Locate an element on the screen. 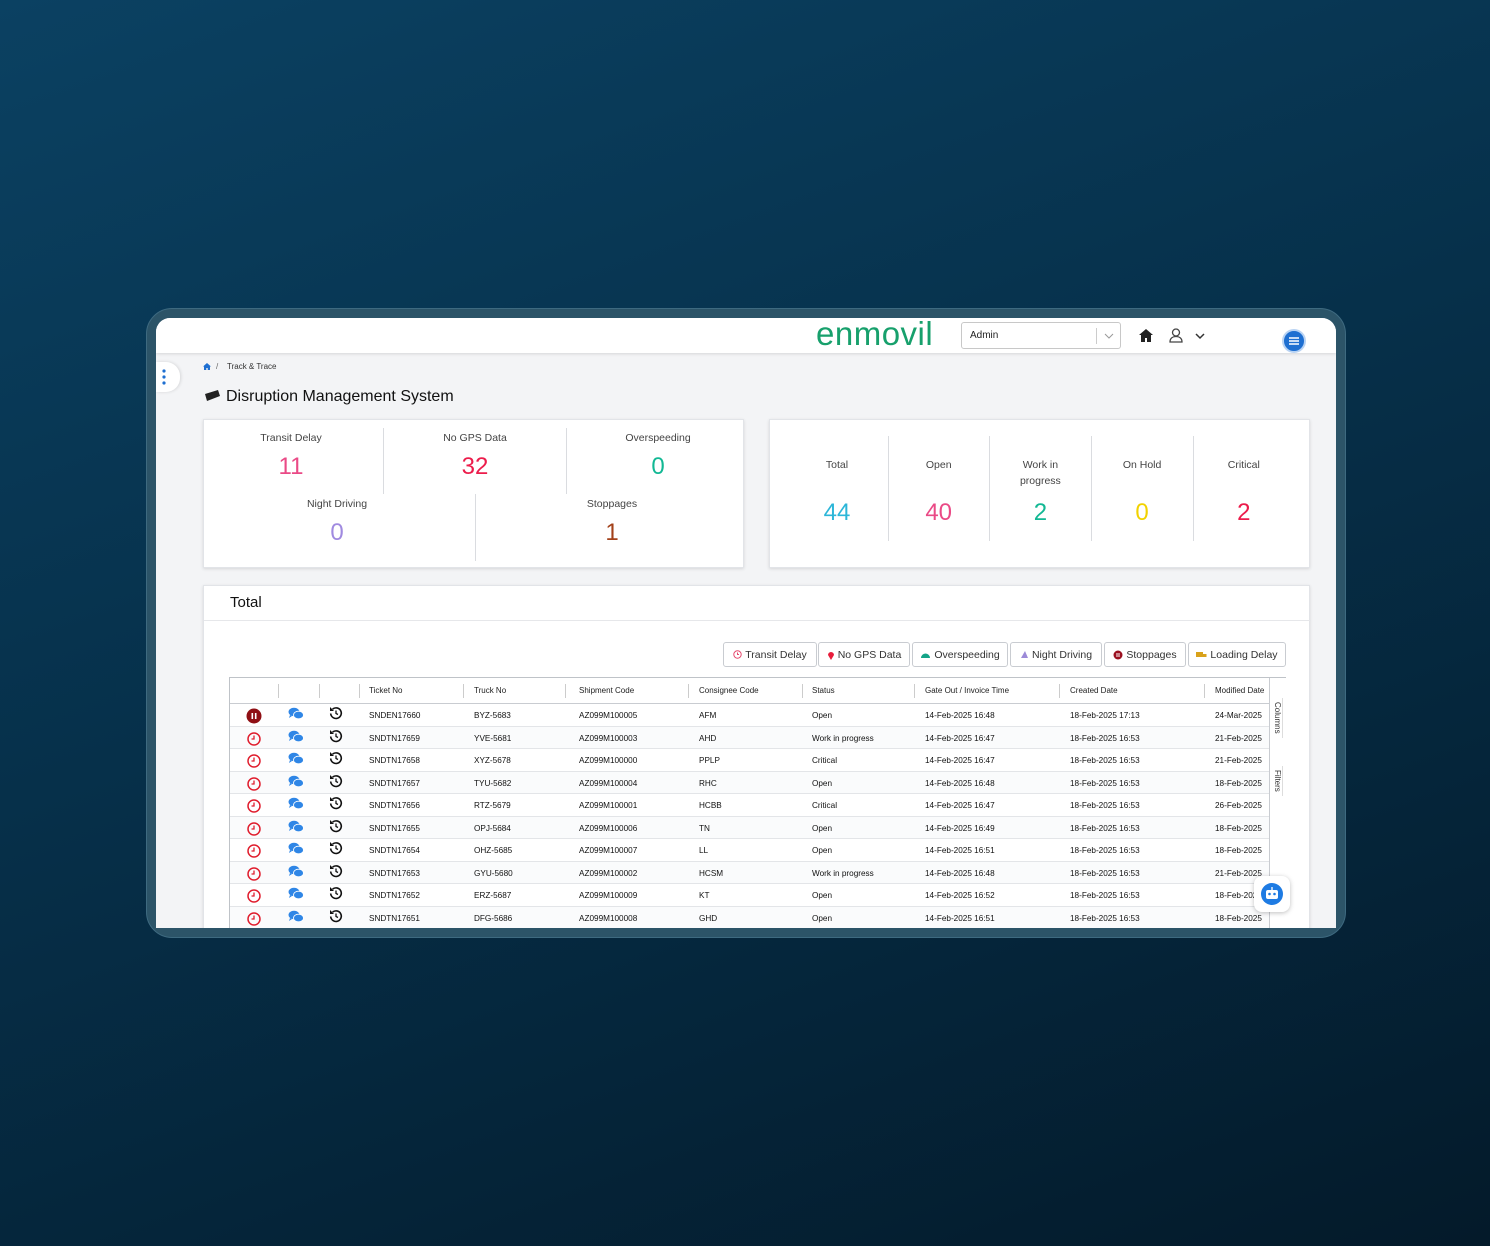 Image resolution: width=1490 pixels, height=1246 pixels. table-cell: OPJ-5684 is located at coordinates (492, 828).